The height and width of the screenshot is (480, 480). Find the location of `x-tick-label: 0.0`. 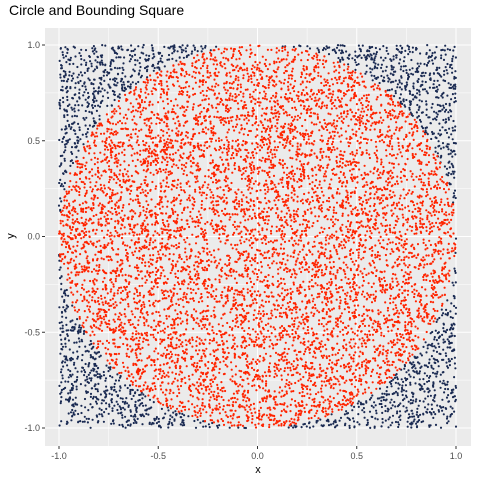

x-tick-label: 0.0 is located at coordinates (257, 456).